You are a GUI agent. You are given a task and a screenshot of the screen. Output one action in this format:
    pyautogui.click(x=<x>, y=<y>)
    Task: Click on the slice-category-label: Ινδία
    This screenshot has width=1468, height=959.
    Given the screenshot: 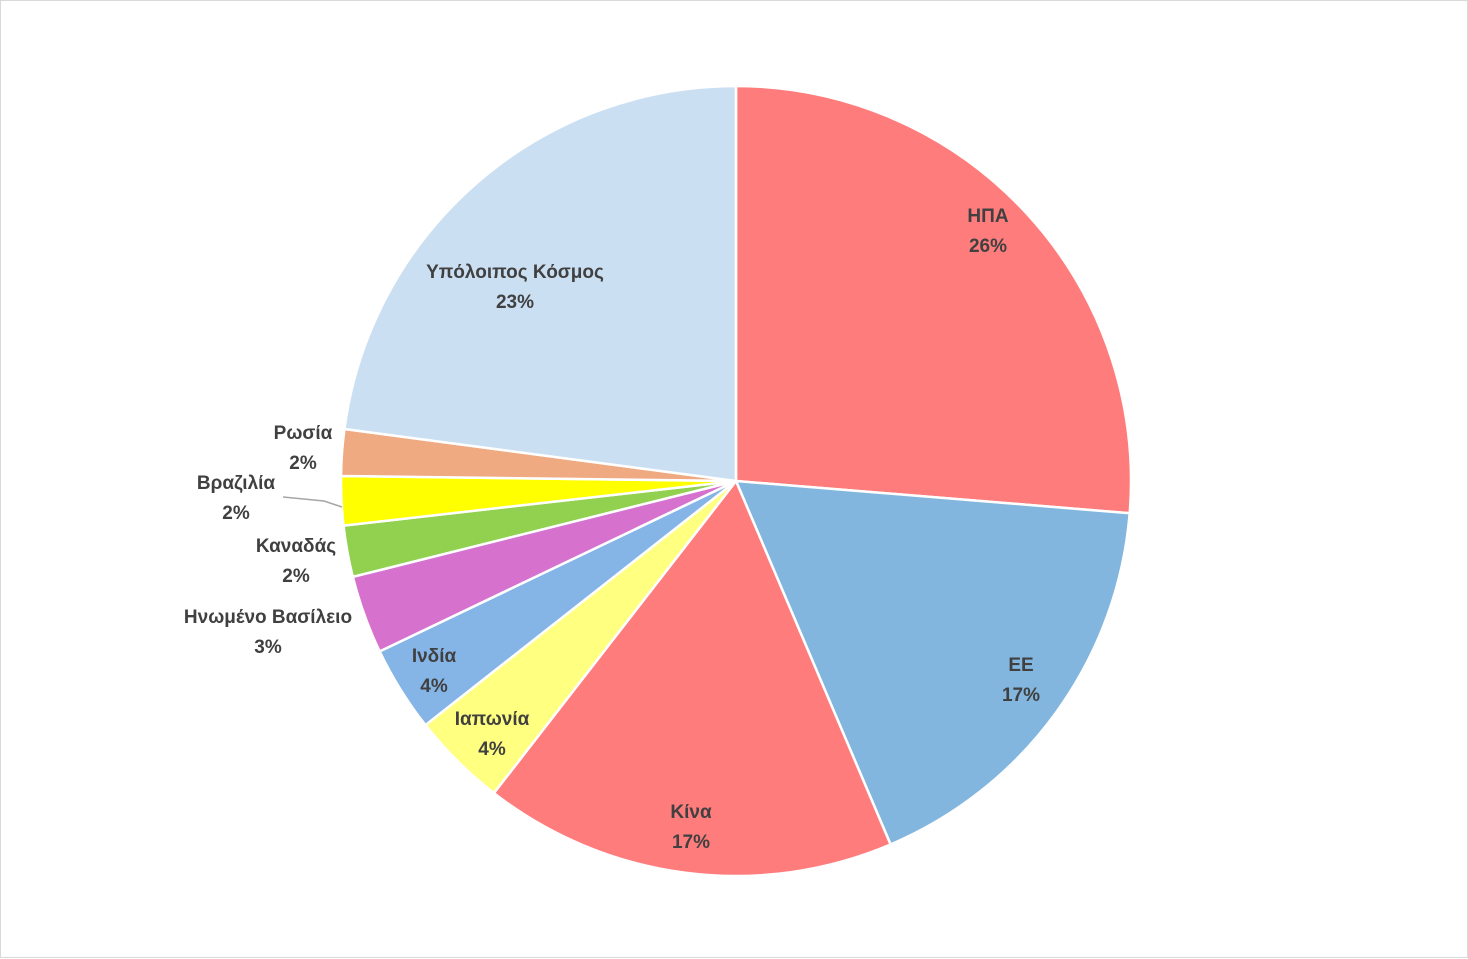 What is the action you would take?
    pyautogui.click(x=434, y=656)
    